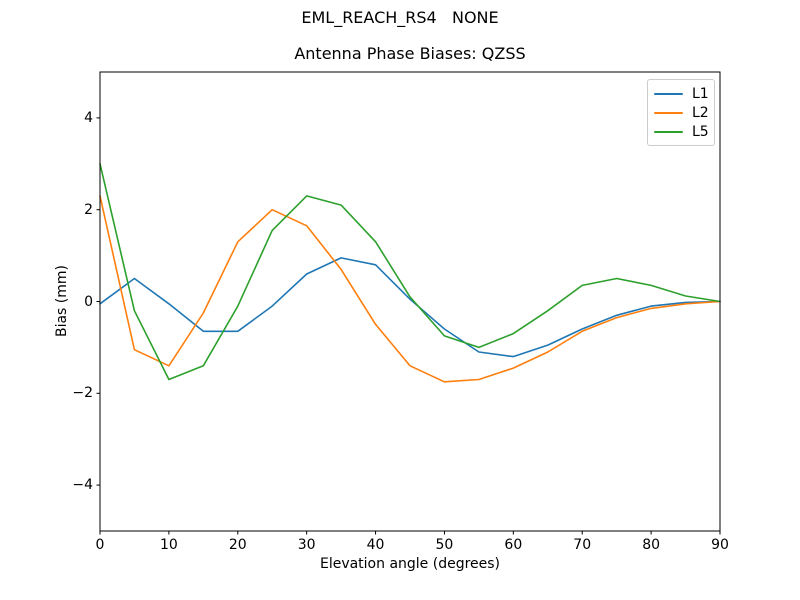  What do you see at coordinates (700, 93) in the screenshot?
I see `legend-label: L1` at bounding box center [700, 93].